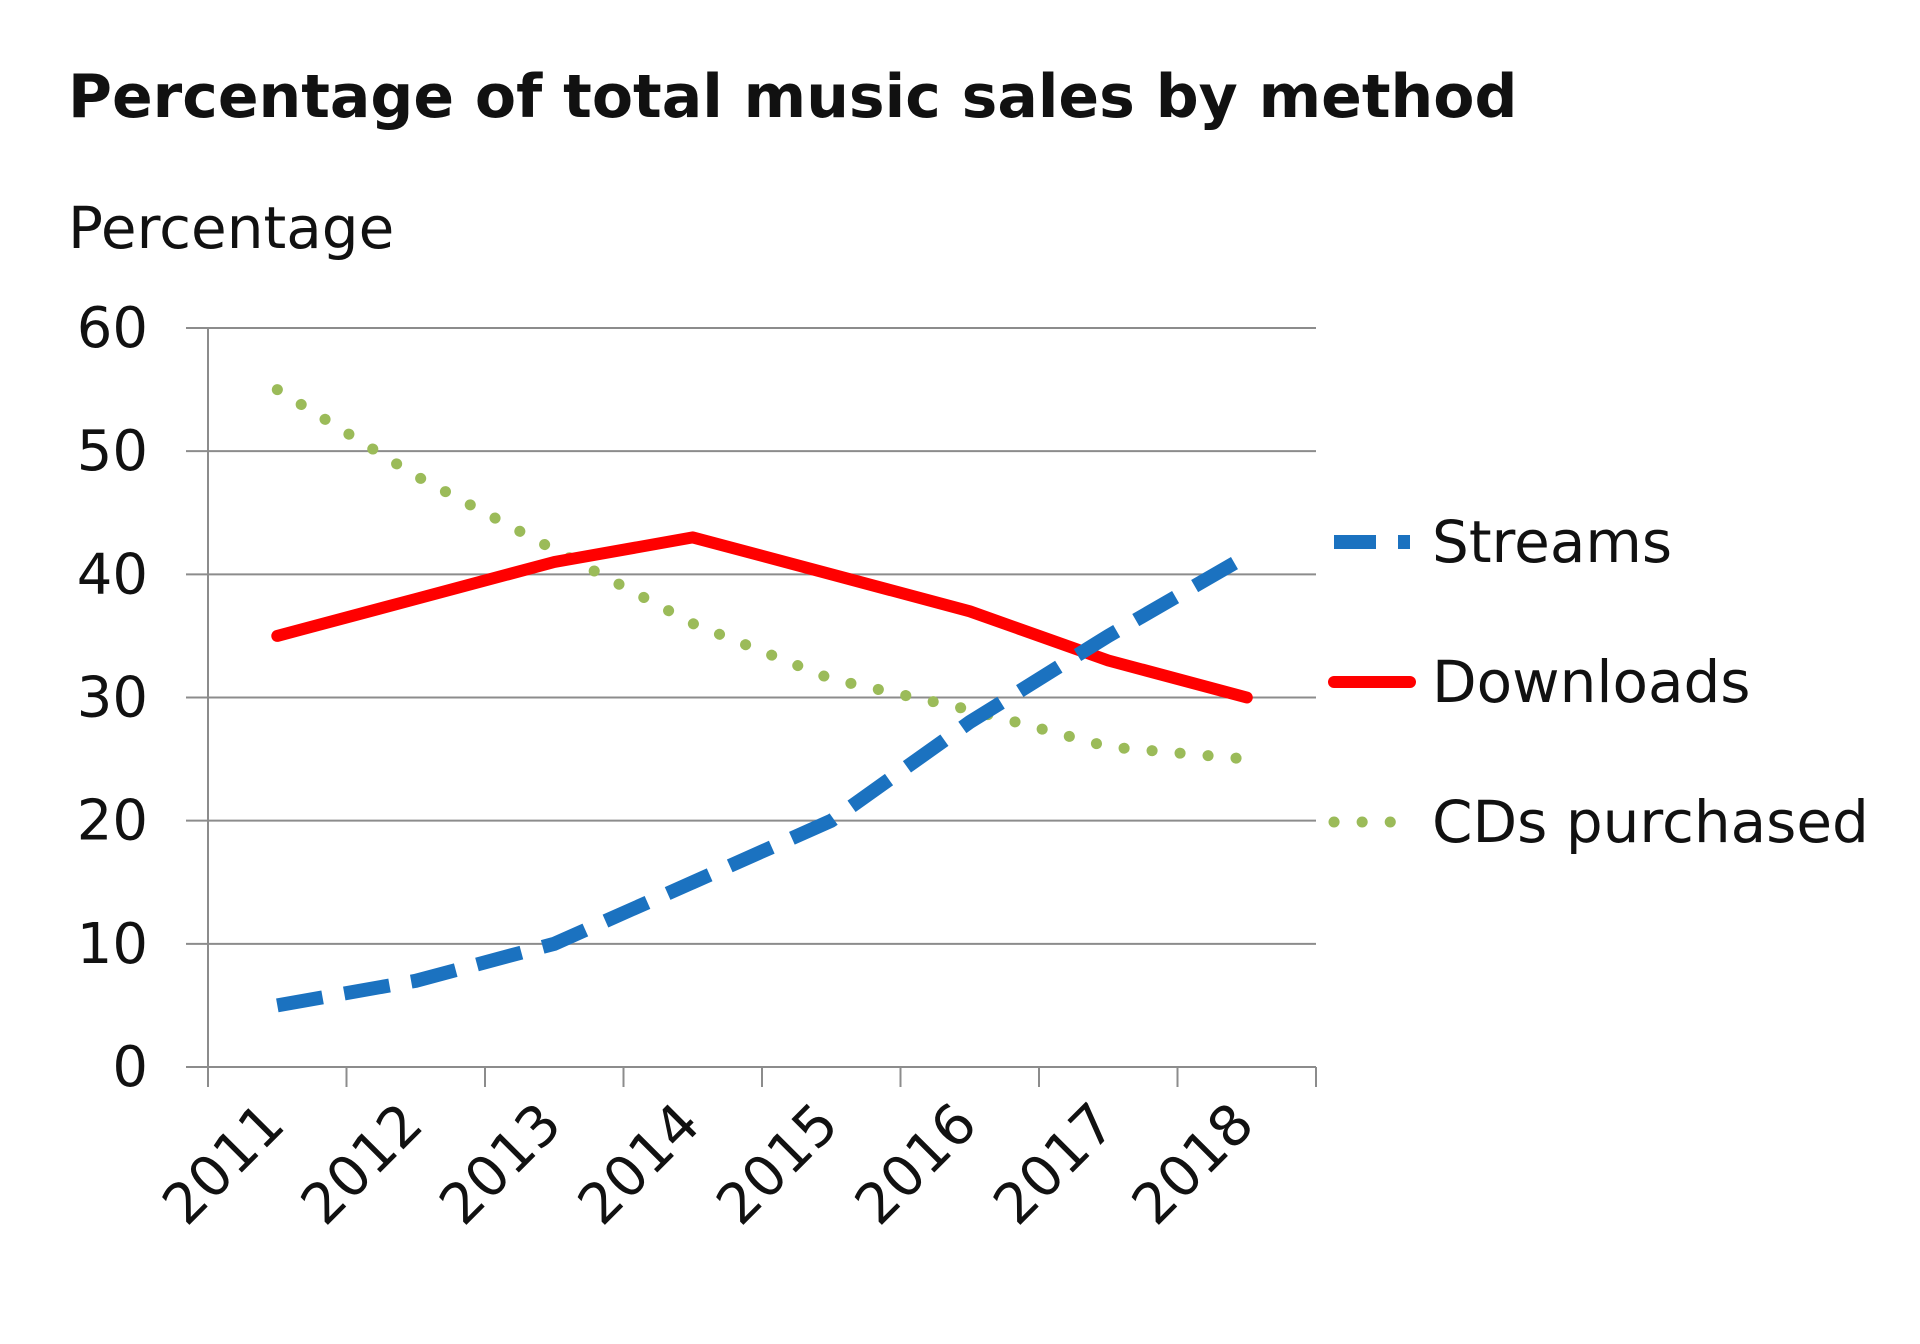  What do you see at coordinates (112, 944) in the screenshot?
I see `y-tick-label: 10` at bounding box center [112, 944].